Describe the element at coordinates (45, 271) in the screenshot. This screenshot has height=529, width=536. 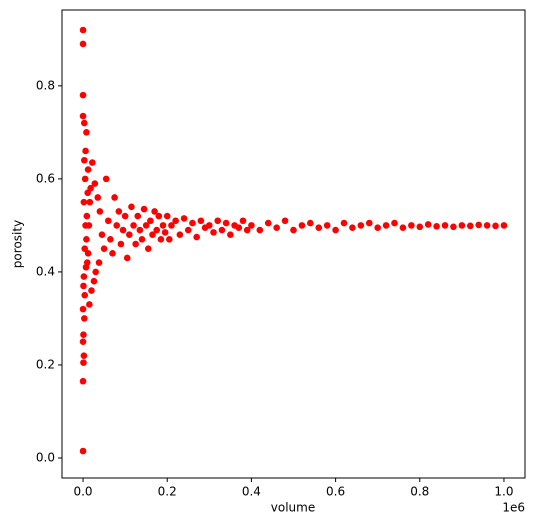
I see `y-tick-label: 0.4` at that location.